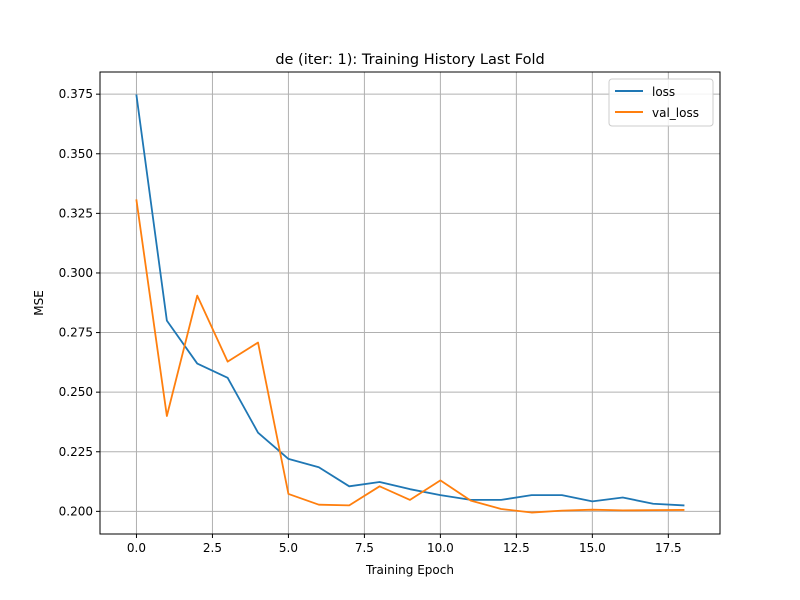  What do you see at coordinates (79, 302) in the screenshot?
I see `y-axis-ticks: 0.200 0.225 0.250 0.275 0.300 0.325 0.350 0.375` at bounding box center [79, 302].